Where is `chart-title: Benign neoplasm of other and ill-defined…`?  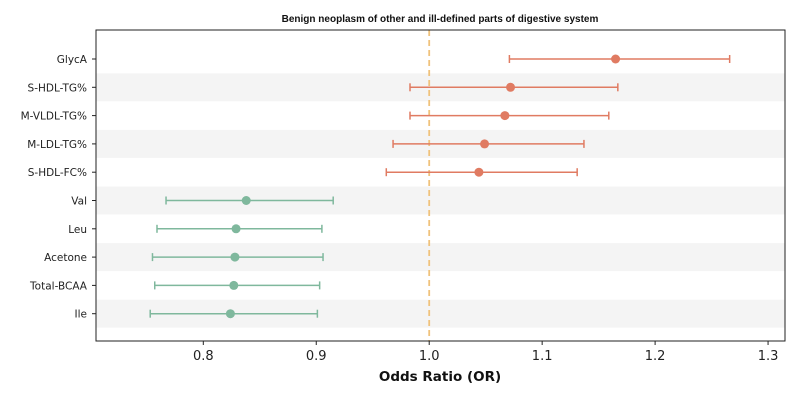
chart-title: Benign neoplasm of other and ill-defined… is located at coordinates (440, 19).